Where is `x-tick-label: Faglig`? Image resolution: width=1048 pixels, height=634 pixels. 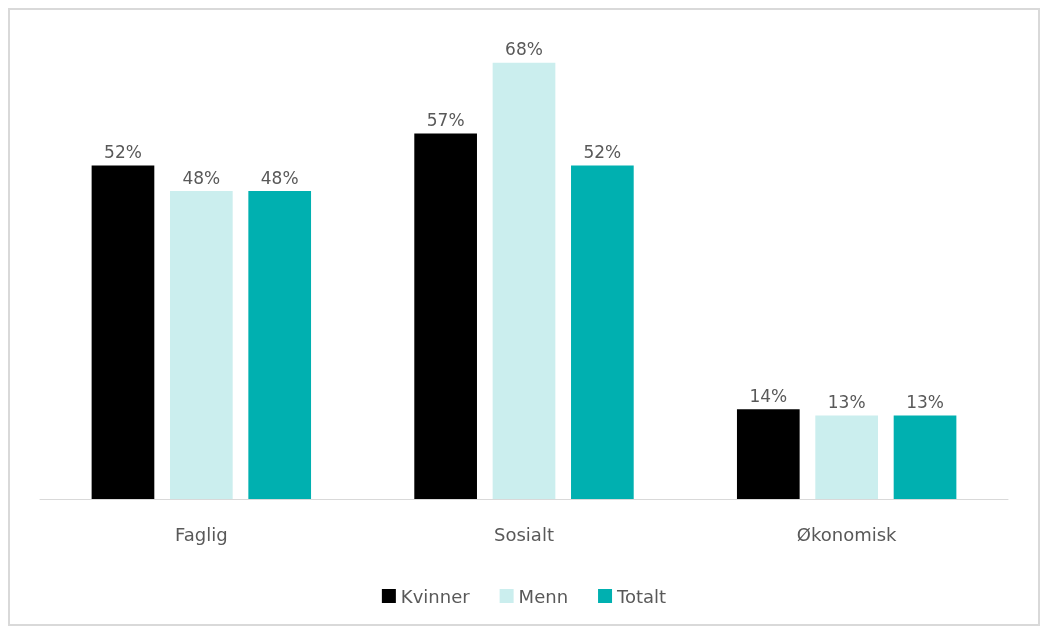 x-tick-label: Faglig is located at coordinates (201, 534).